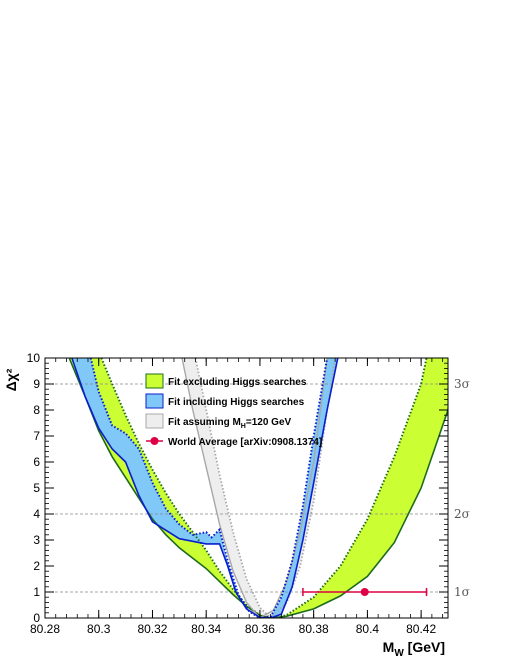 The width and height of the screenshot is (510, 660). What do you see at coordinates (34, 358) in the screenshot?
I see `y-tick-label: 10` at bounding box center [34, 358].